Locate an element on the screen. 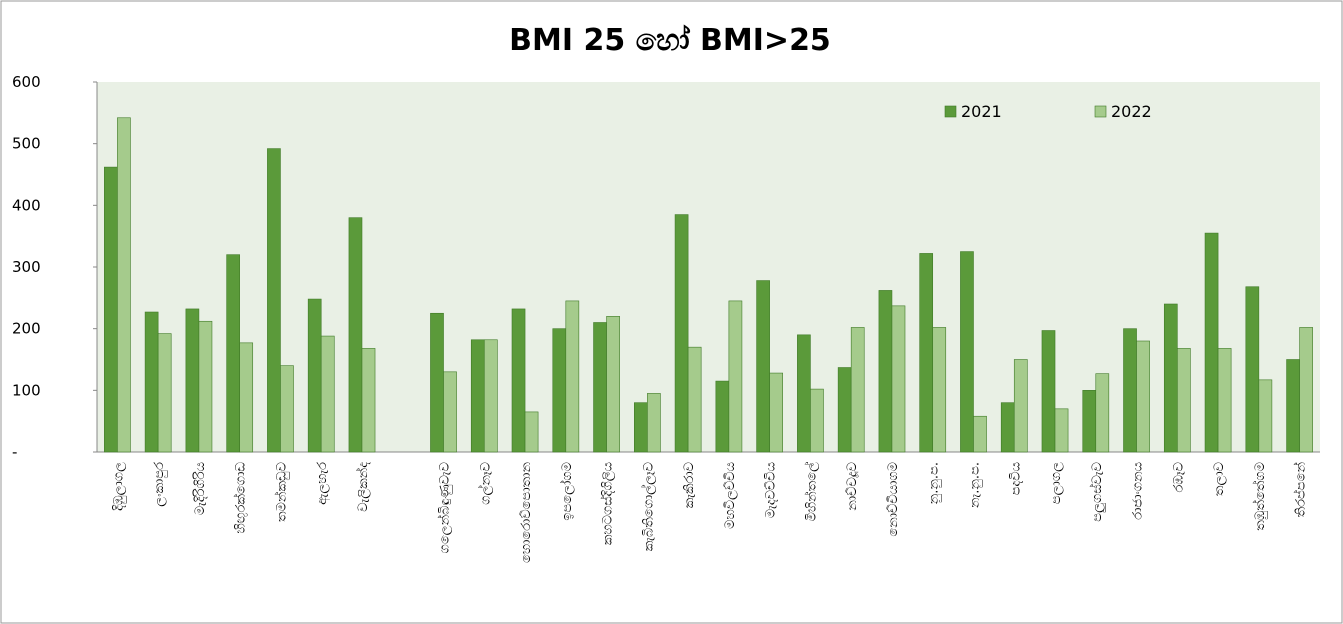 This screenshot has width=1343, height=624. x-tick-label: නාච්චදූව is located at coordinates (852, 486).